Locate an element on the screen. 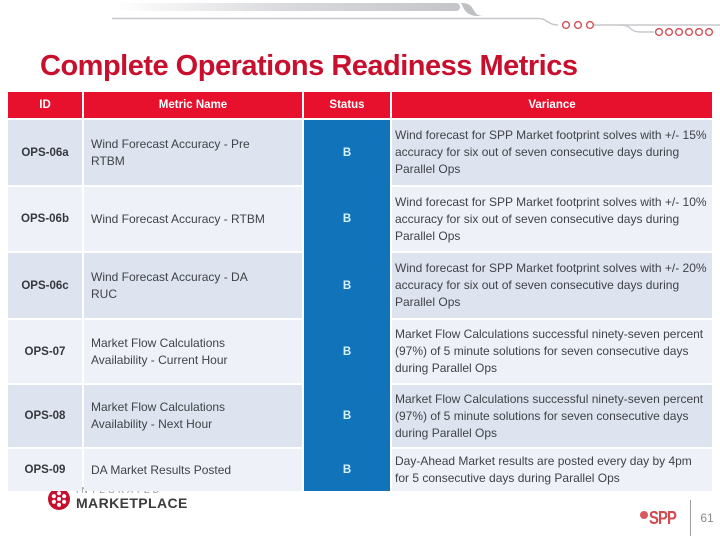 The image size is (720, 540). metric-name: Wind Forecast Accuracy - DA RUC is located at coordinates (193, 285).